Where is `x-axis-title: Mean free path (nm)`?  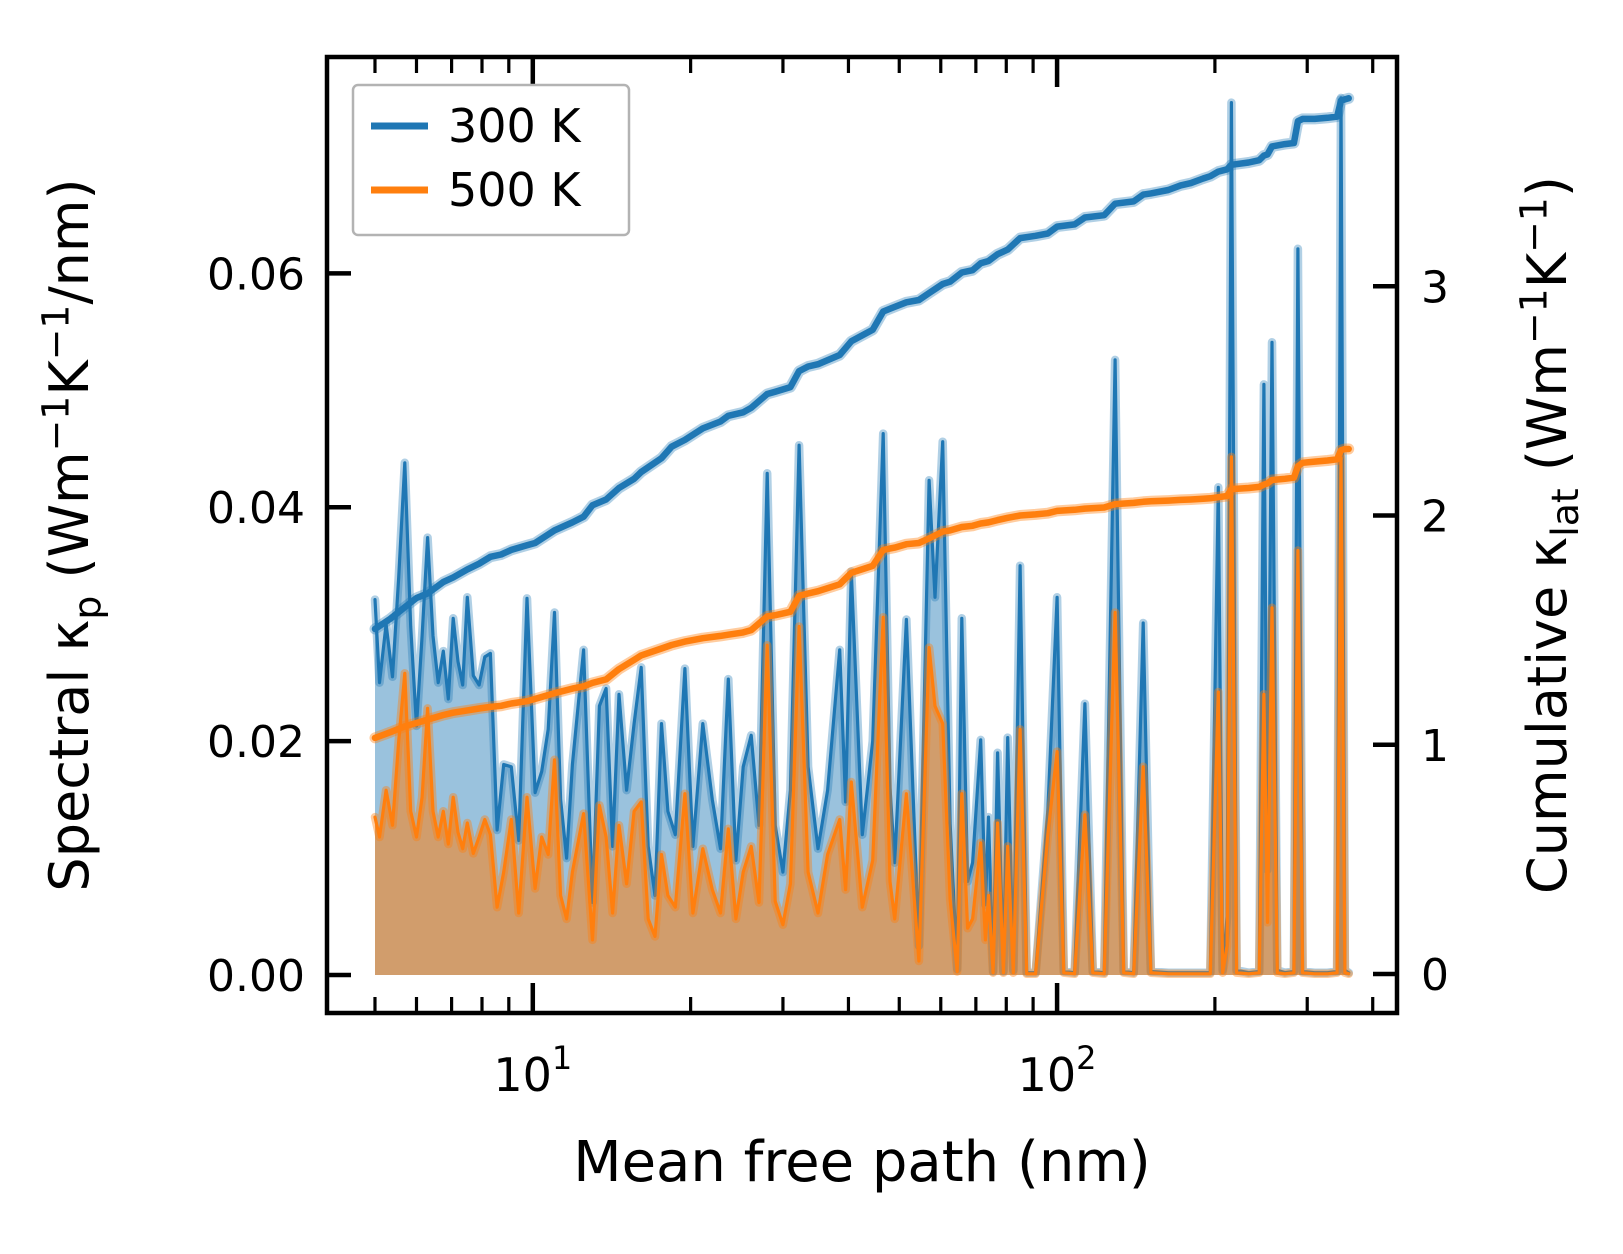
x-axis-title: Mean free path (nm) is located at coordinates (861, 1162).